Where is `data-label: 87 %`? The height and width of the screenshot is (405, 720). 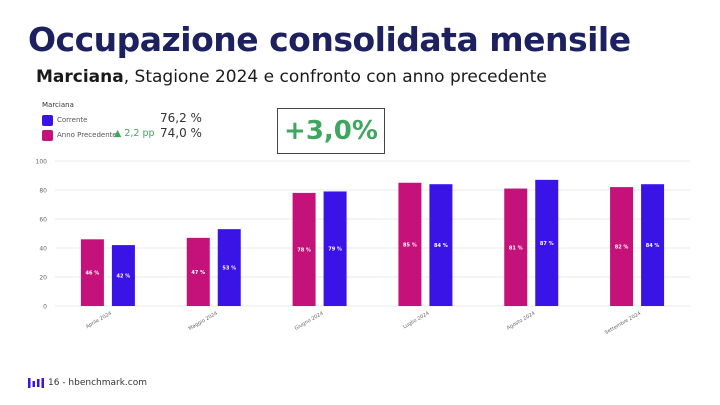 data-label: 87 % is located at coordinates (547, 244).